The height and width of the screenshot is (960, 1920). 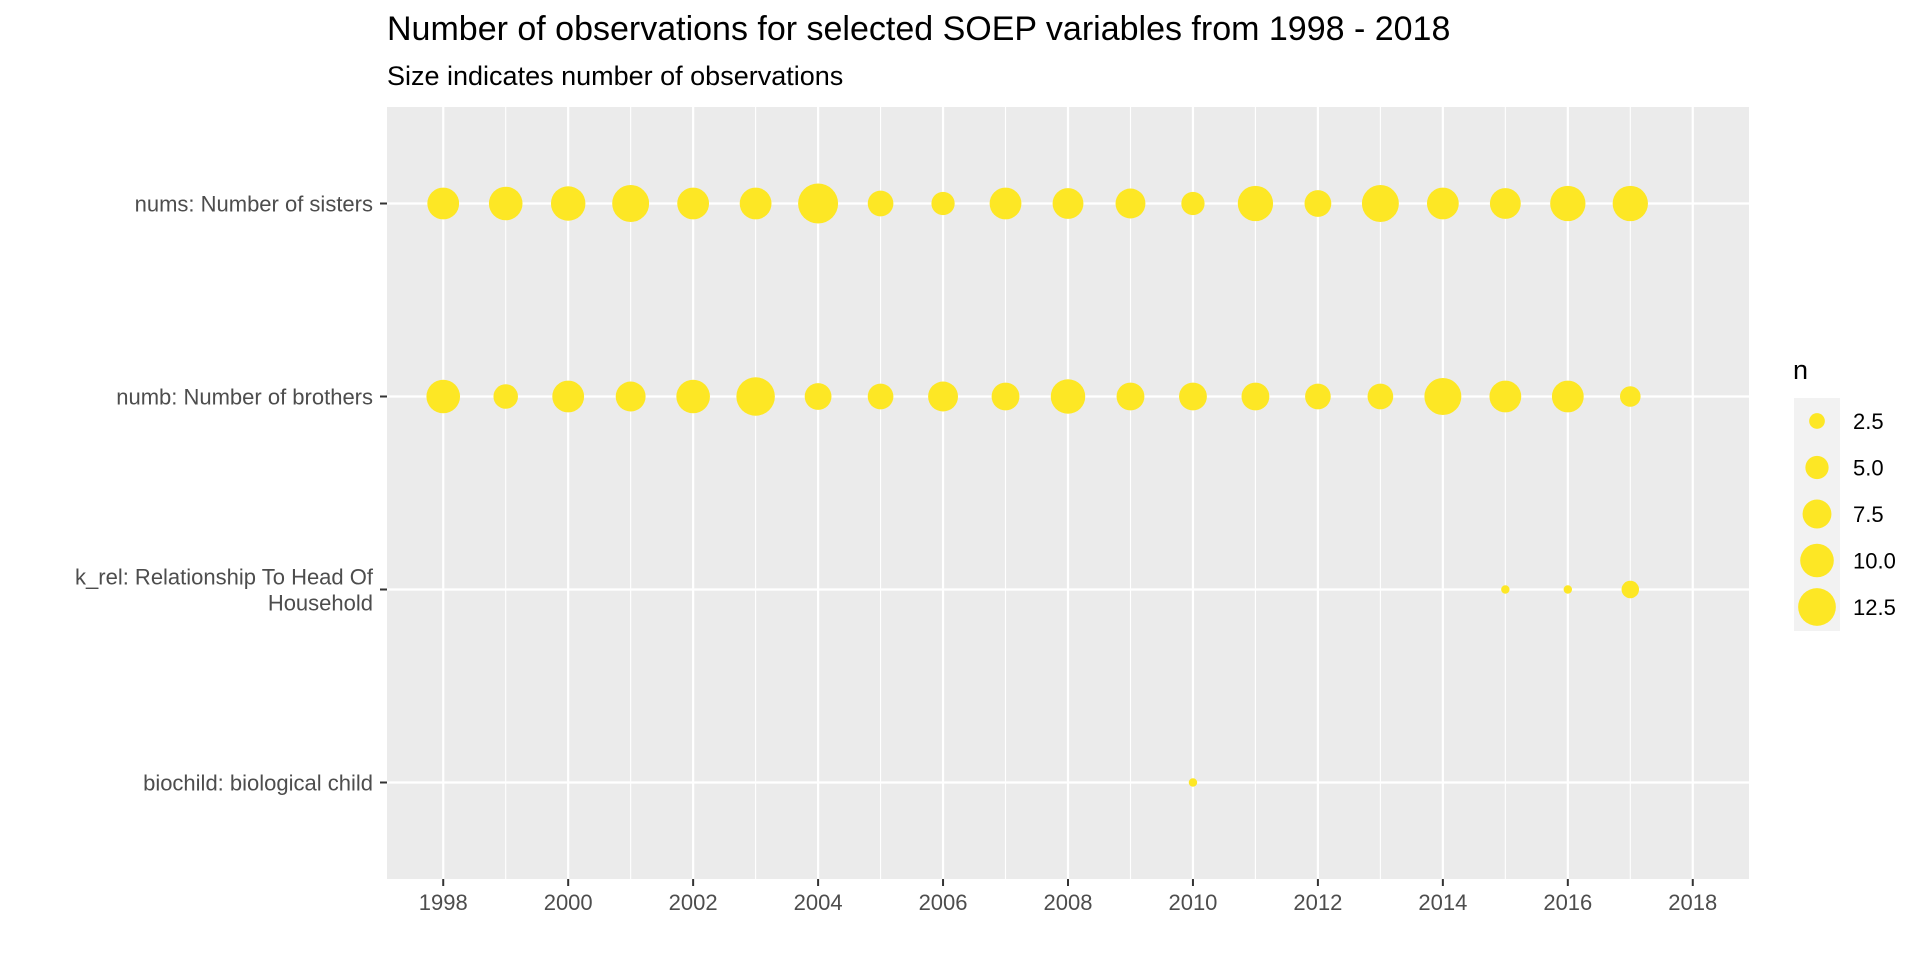 What do you see at coordinates (443, 902) in the screenshot?
I see `x-tick-label: 1998` at bounding box center [443, 902].